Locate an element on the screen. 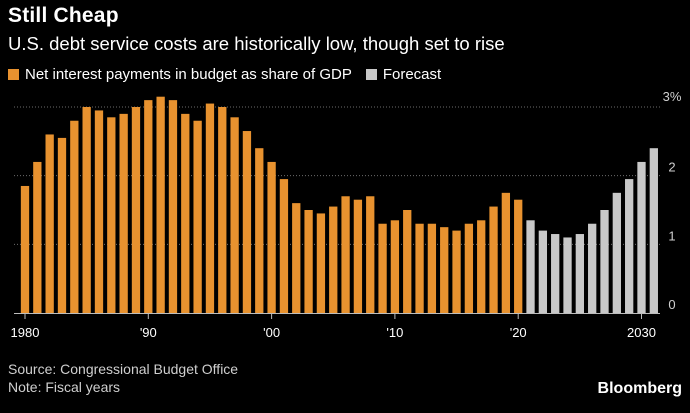 The image size is (690, 413). source-note: Source: Congressional Budget Office is located at coordinates (123, 369).